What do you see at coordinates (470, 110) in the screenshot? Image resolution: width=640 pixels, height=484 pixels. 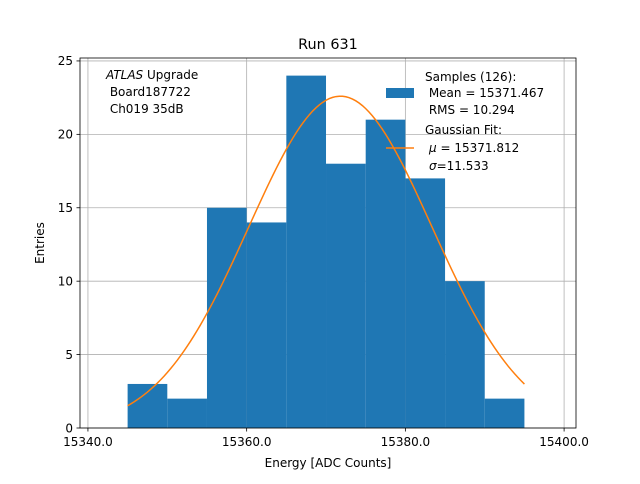 I see `legend-histogram-label-3: RMS = 10.294` at bounding box center [470, 110].